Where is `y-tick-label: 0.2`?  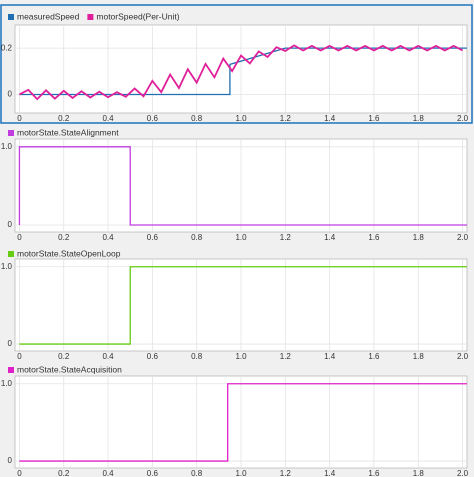
y-tick-label: 0.2 is located at coordinates (7, 47).